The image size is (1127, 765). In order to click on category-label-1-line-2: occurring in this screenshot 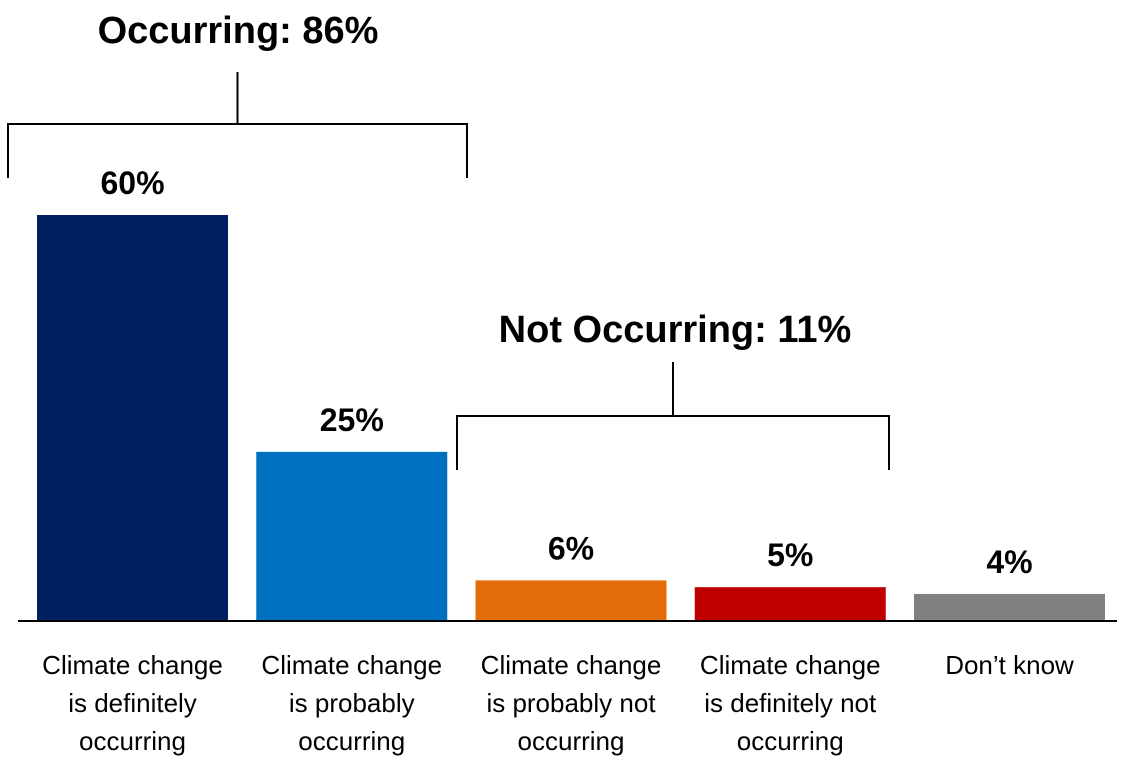, I will do `click(351, 741)`.